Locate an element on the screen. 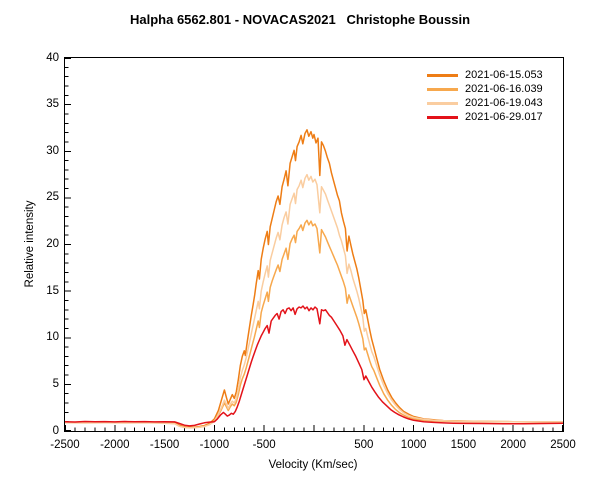  x-tick-label: 1000 is located at coordinates (413, 445).